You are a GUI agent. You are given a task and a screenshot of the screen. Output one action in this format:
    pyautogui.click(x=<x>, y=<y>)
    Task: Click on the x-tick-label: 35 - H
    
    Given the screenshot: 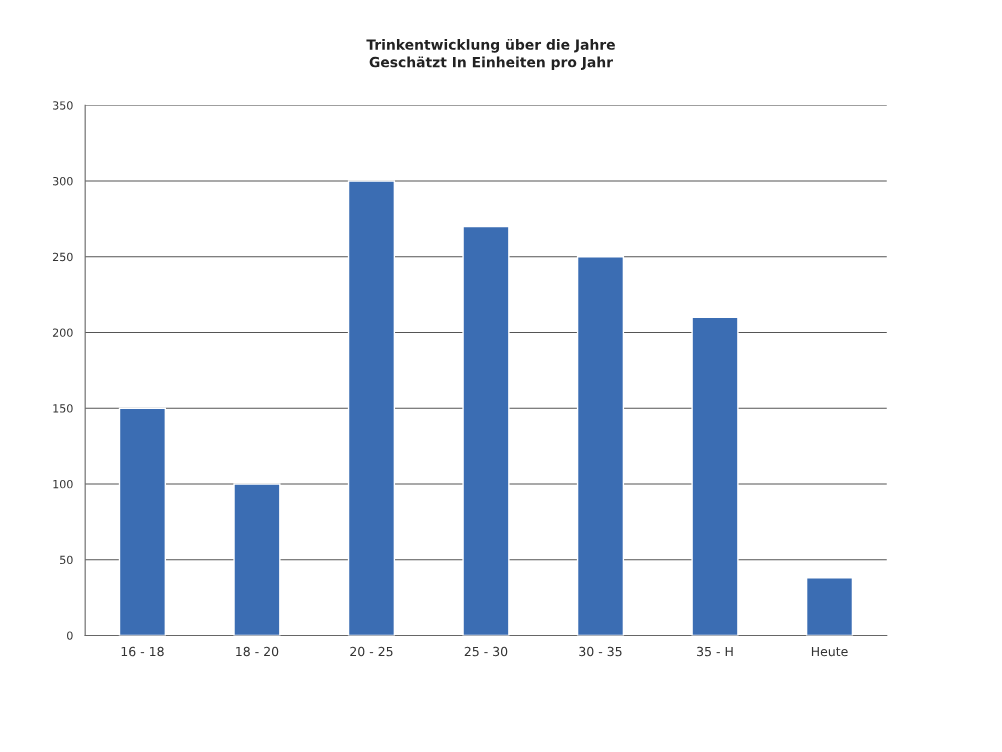 What is the action you would take?
    pyautogui.click(x=715, y=651)
    